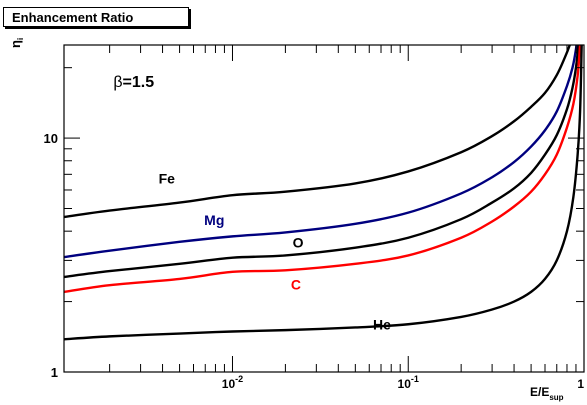  I want to click on chart-title: Enhancement Ratio, so click(96, 17).